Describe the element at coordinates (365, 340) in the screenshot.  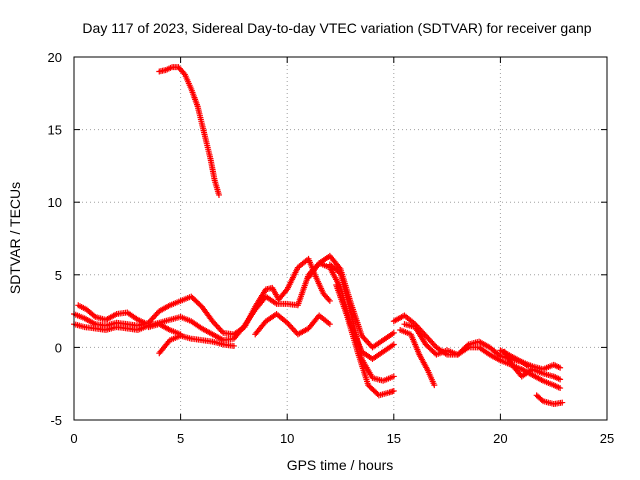
I see `series-sat-j` at that location.